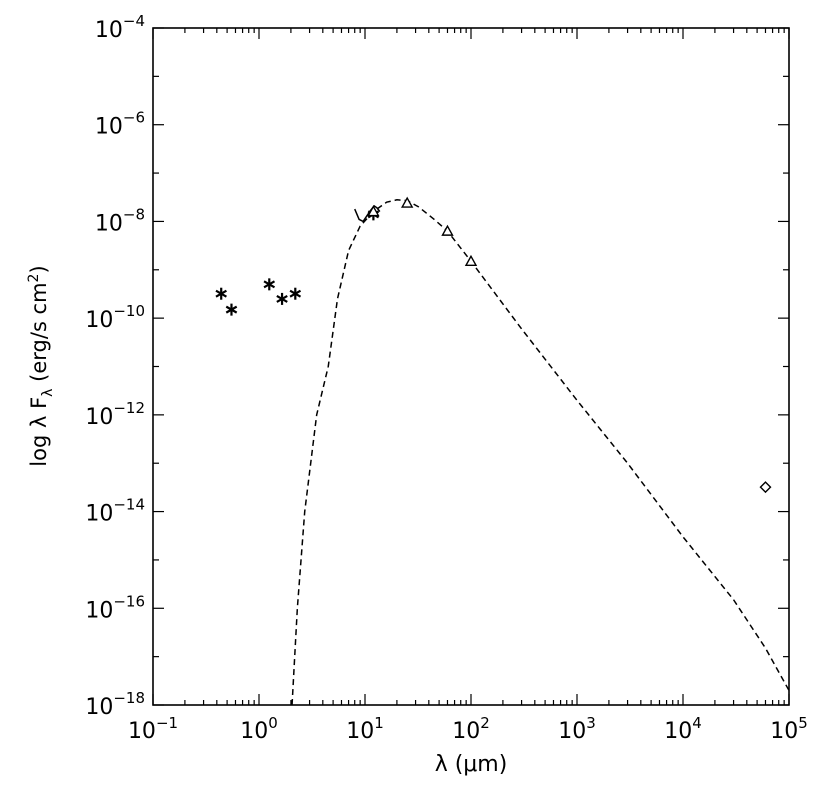  I want to click on y-tick-label: 10⁻¹⁶, so click(115, 607).